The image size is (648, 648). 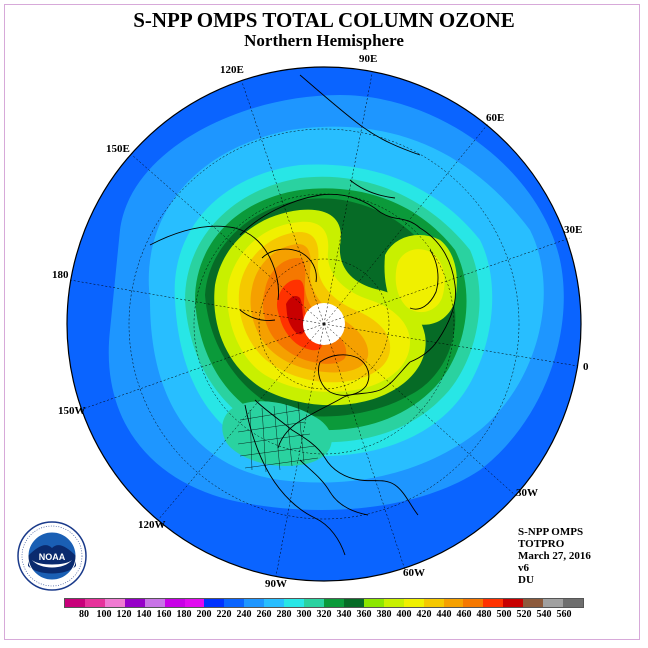 I want to click on colorbar-tick-label: 520, so click(x=524, y=614).